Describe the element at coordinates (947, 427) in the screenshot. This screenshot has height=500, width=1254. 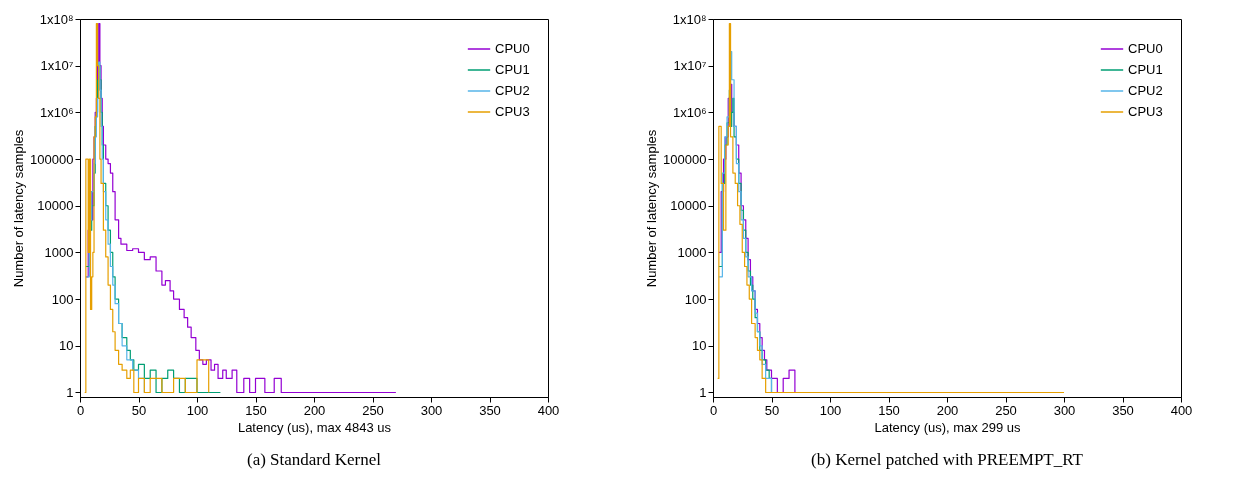
I see `x-axis-title: Latency (us), max 299 us` at that location.